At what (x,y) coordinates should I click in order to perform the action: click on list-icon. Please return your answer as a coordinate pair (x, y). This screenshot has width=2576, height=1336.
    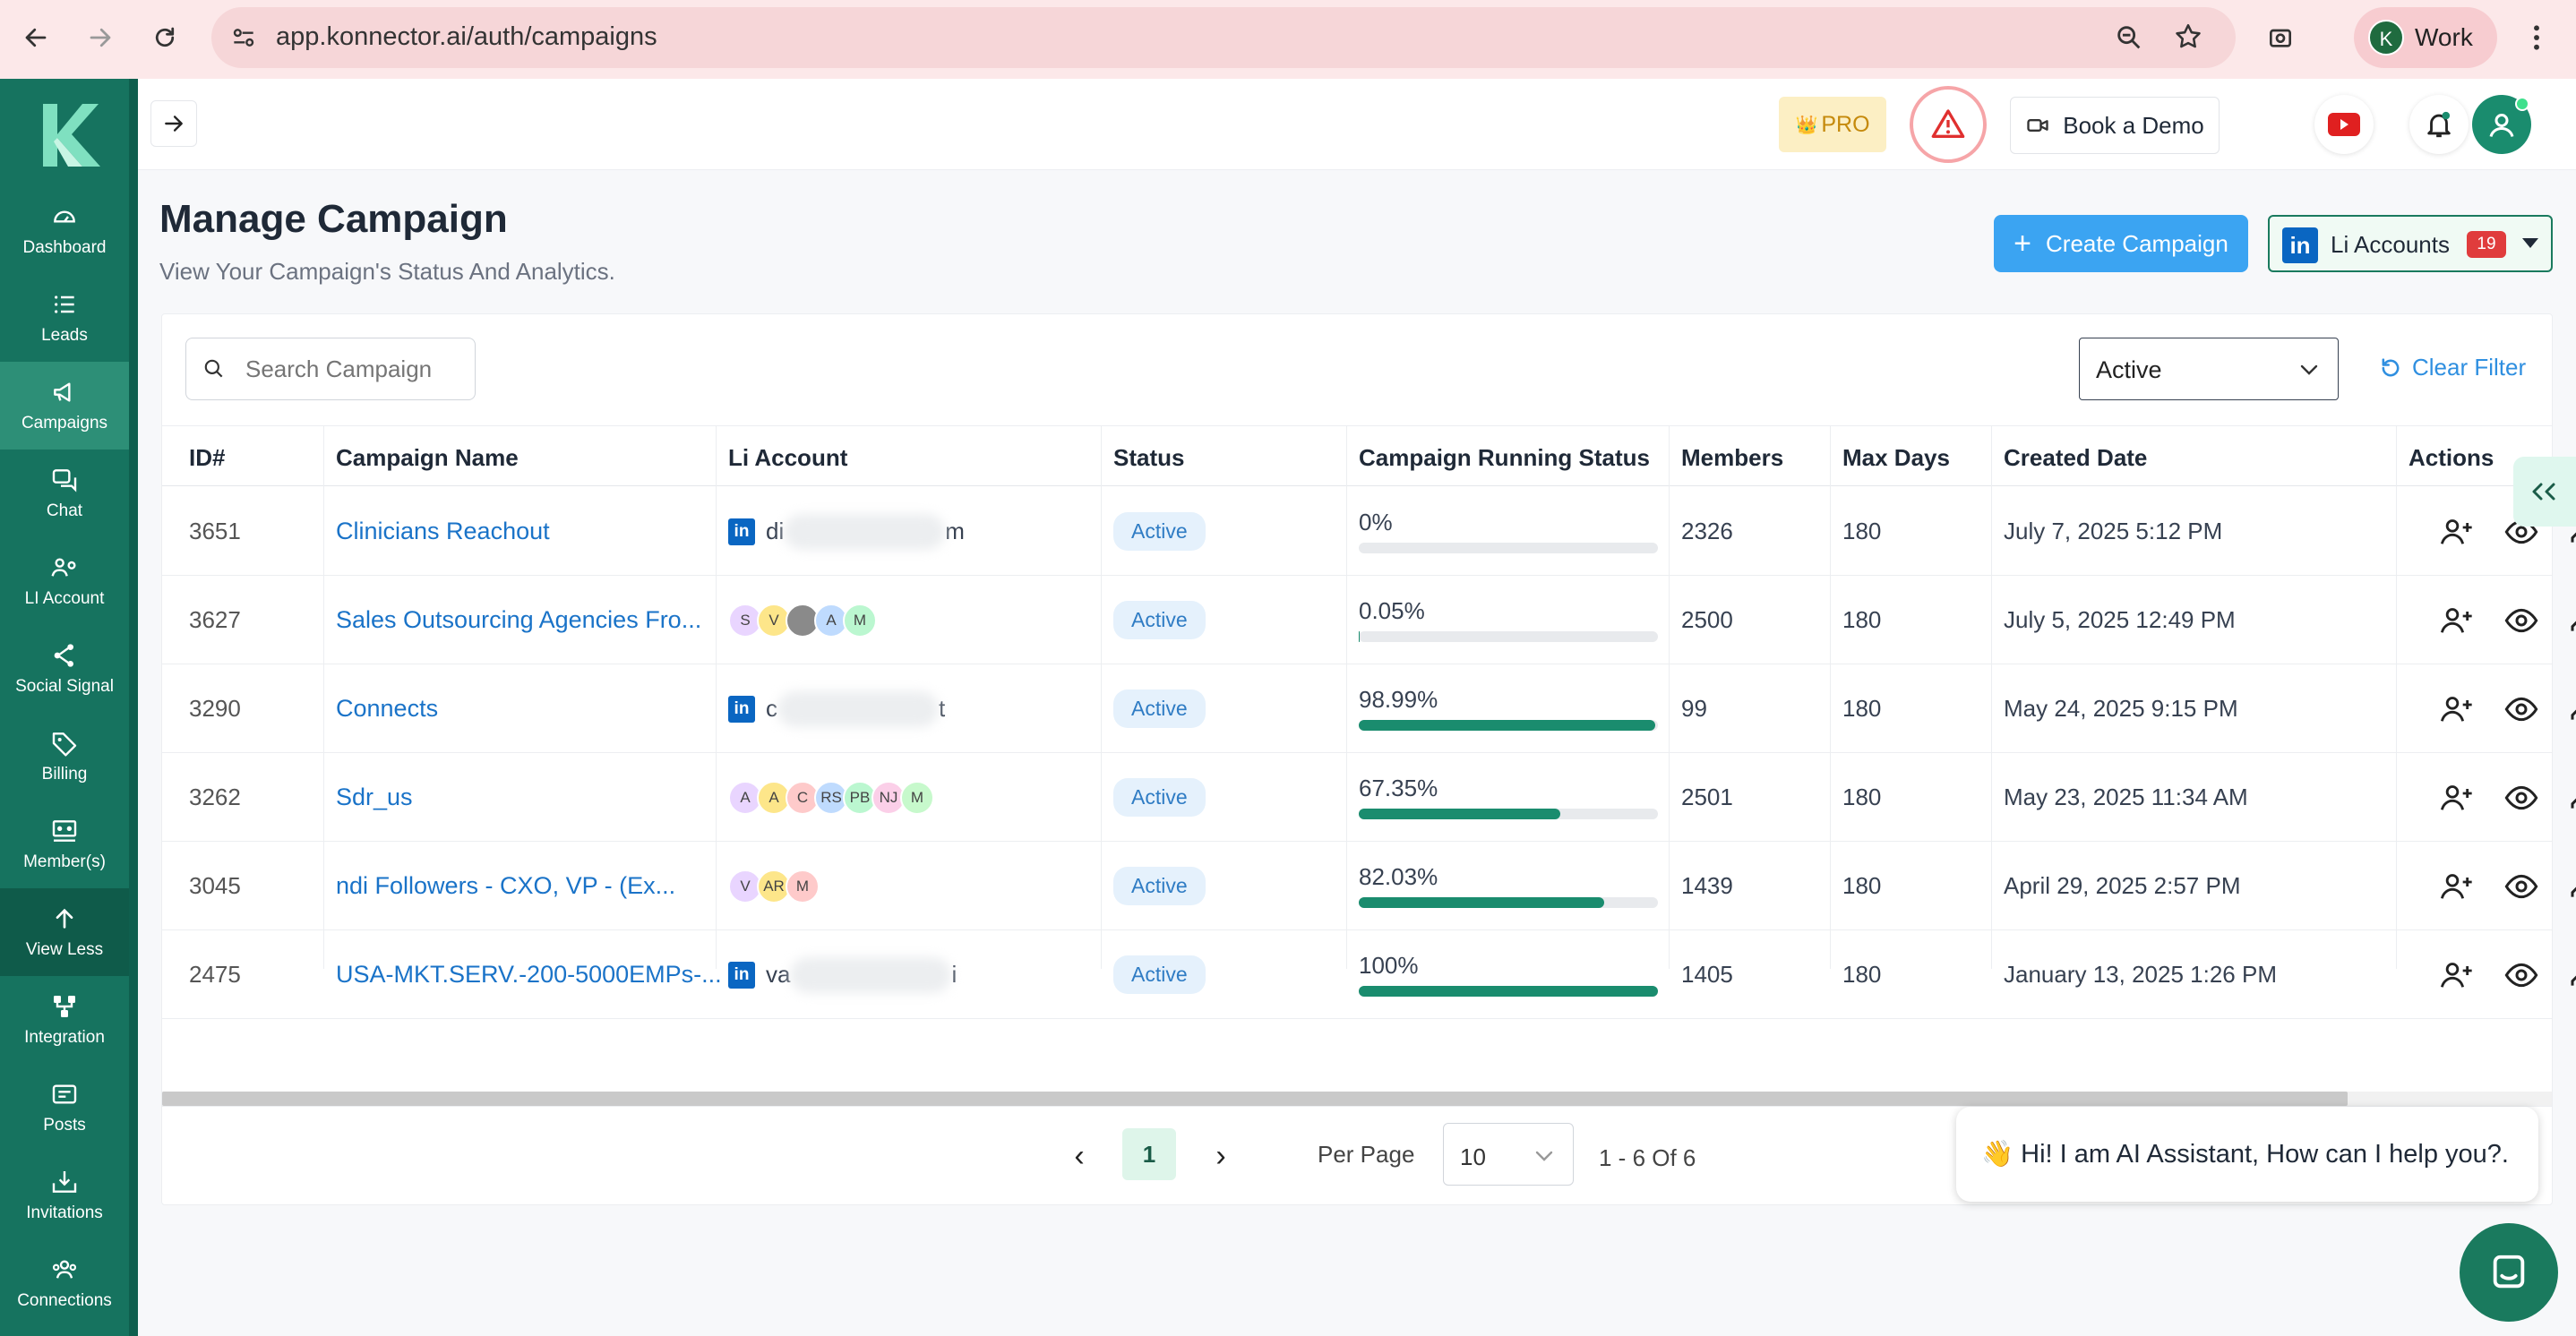
    Looking at the image, I should click on (64, 304).